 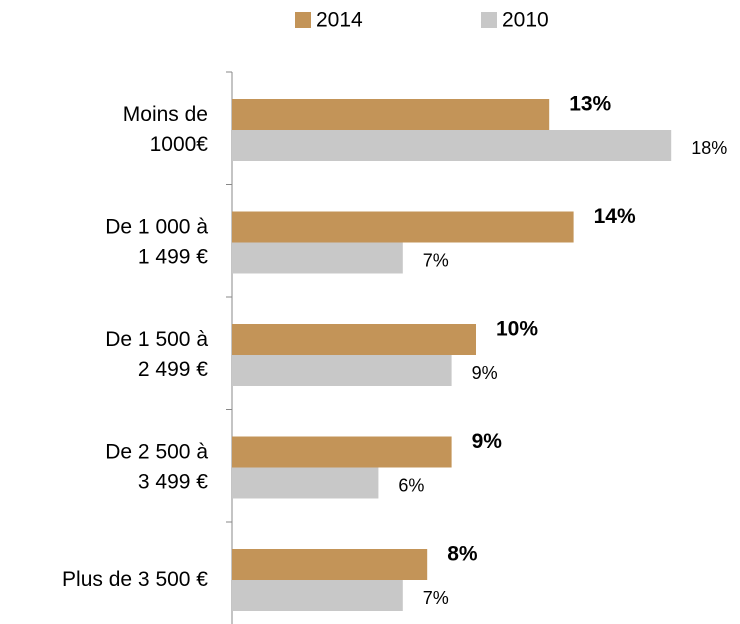 I want to click on value-label: 8%, so click(x=462, y=554).